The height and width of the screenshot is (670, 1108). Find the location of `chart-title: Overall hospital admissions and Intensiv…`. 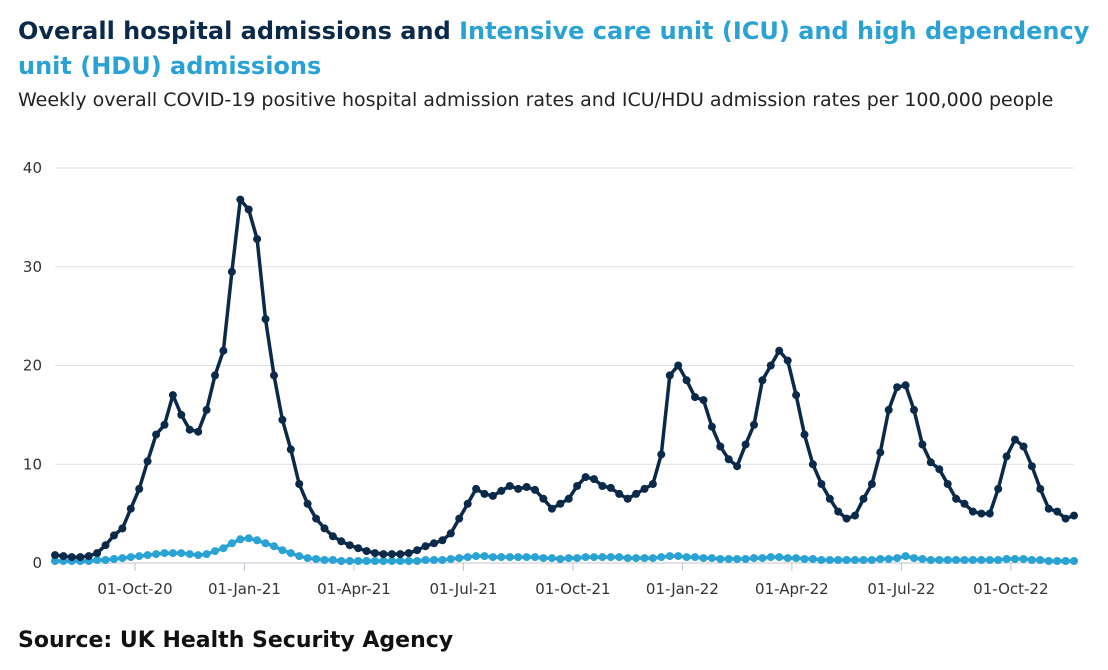

chart-title: Overall hospital admissions and Intensiv… is located at coordinates (555, 49).